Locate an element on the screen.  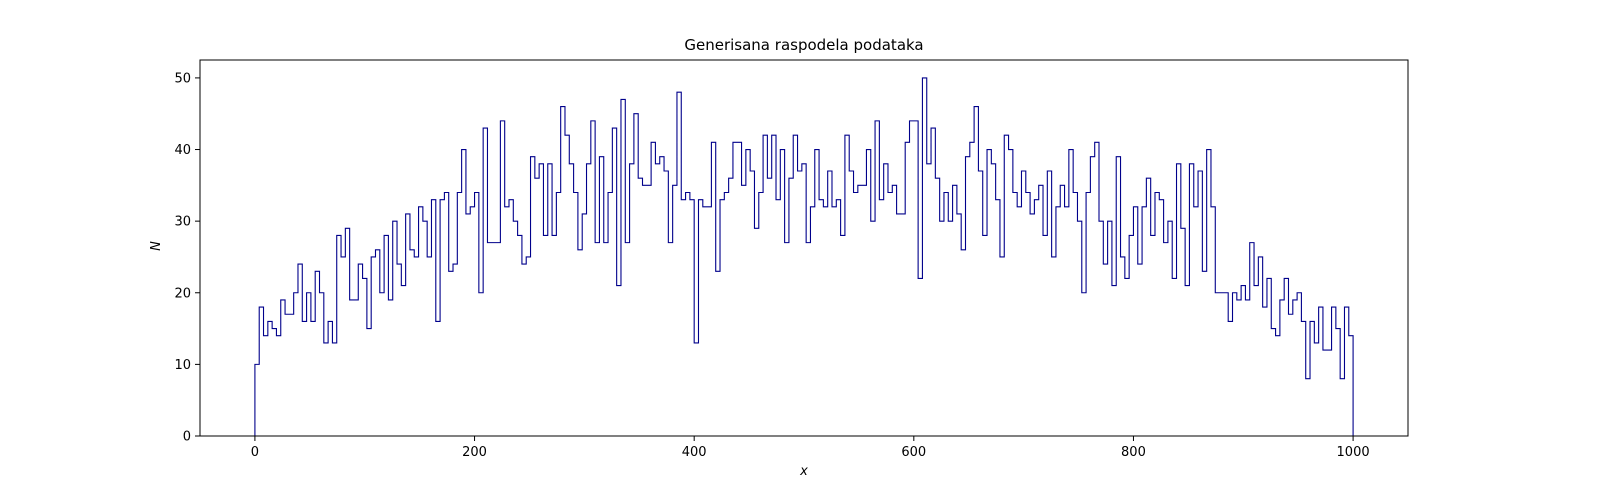
y-axis: 0 10 20 30 40 50 is located at coordinates (187, 258).